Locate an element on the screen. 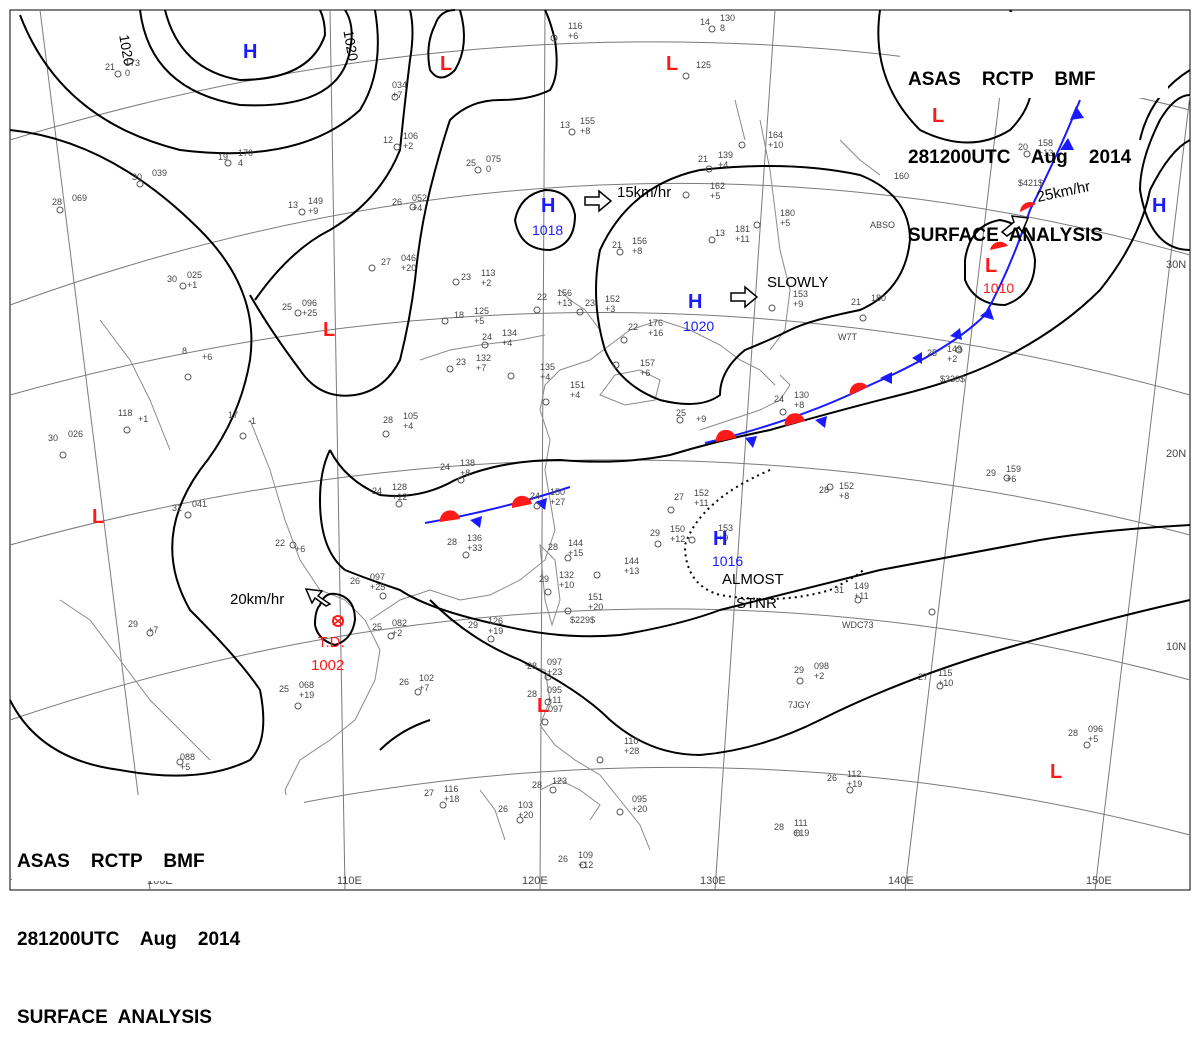  dotted-trough is located at coordinates (774, 534).